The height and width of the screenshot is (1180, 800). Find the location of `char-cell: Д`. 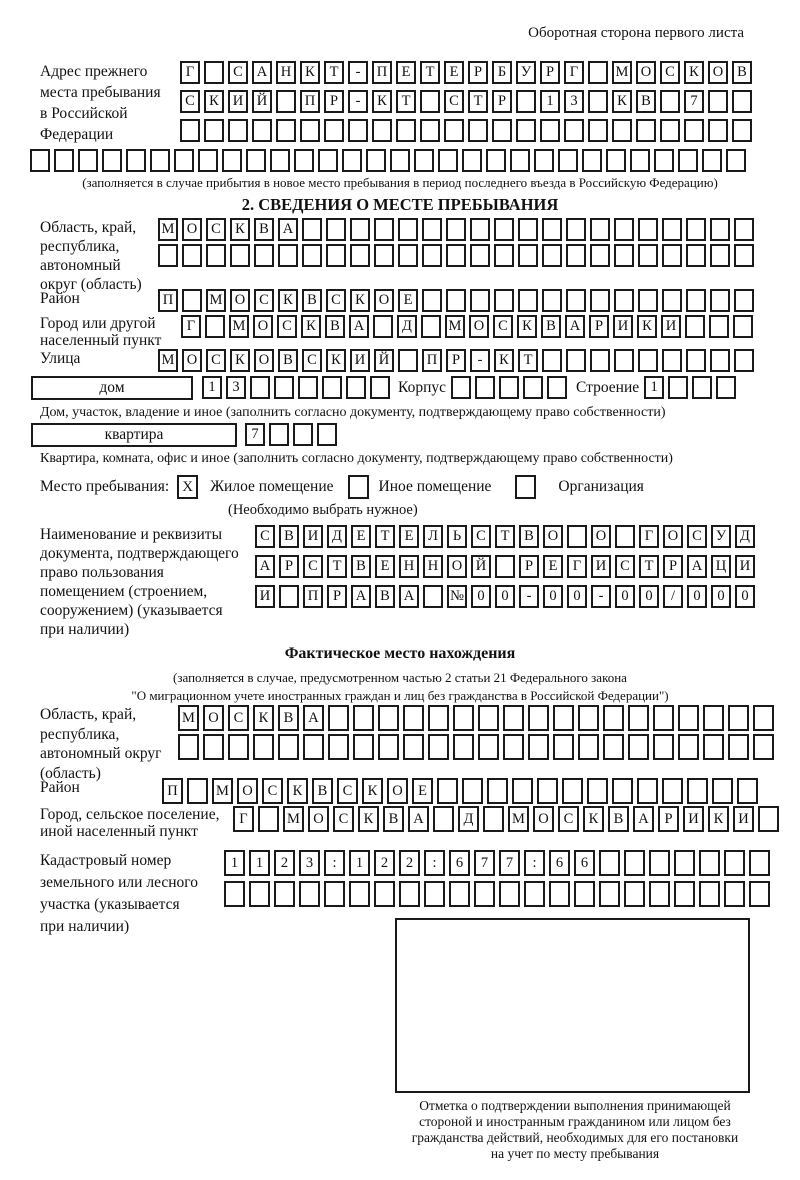

char-cell: Д is located at coordinates (407, 326).